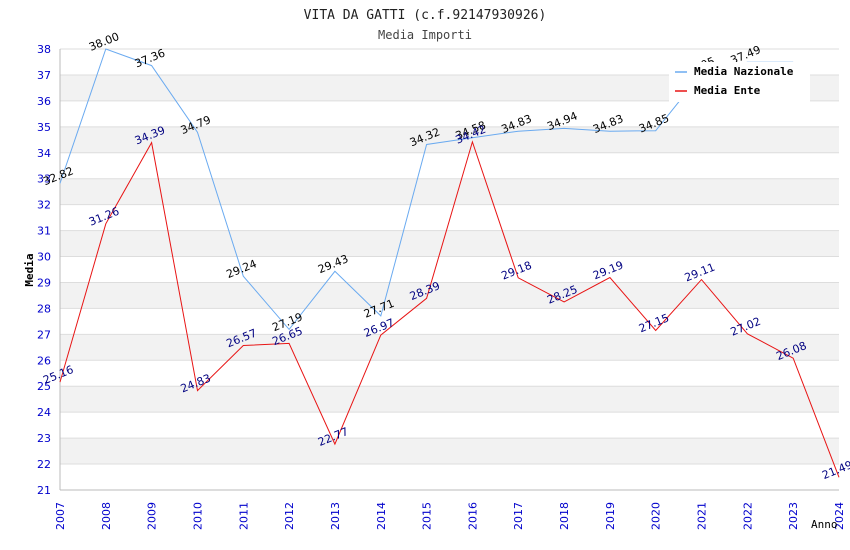 This screenshot has height=550, width=850. Describe the element at coordinates (381, 516) in the screenshot. I see `x-tick-label: 2014` at that location.